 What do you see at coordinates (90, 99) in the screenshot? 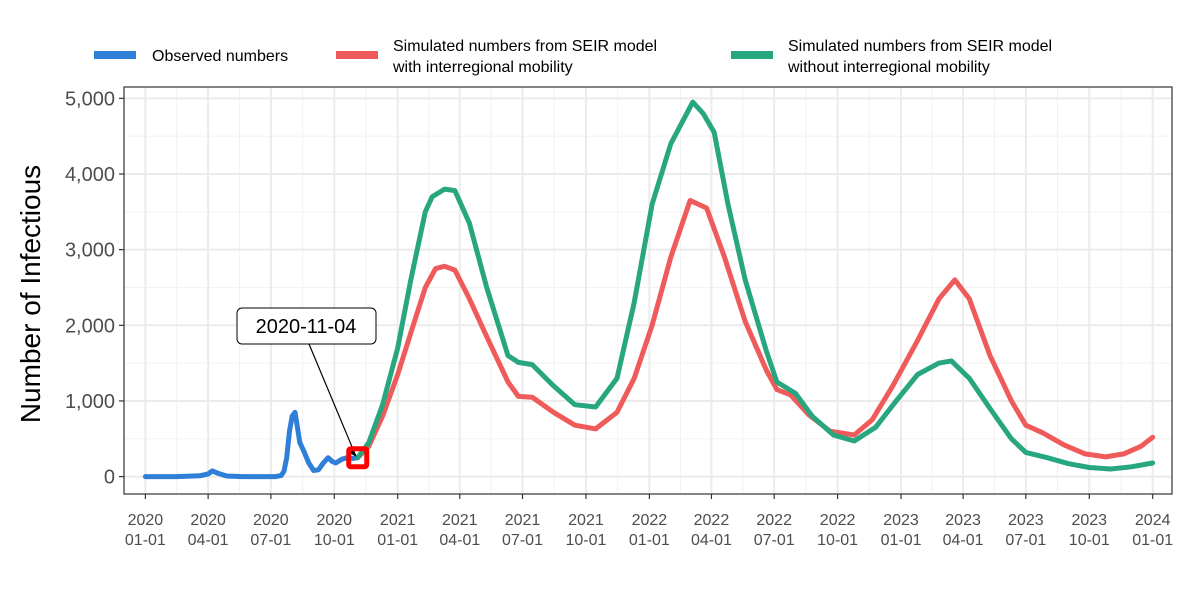
I see `y-tick-label: 5,000` at bounding box center [90, 99].